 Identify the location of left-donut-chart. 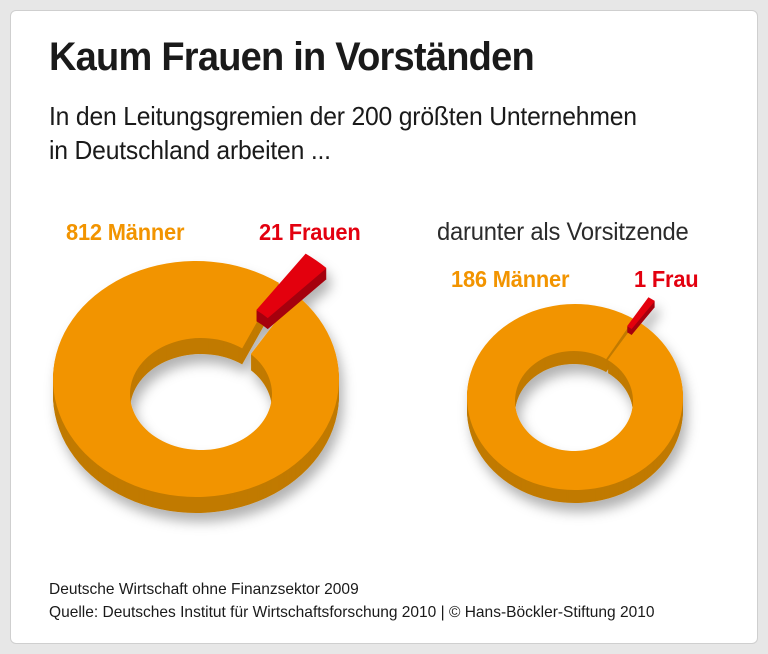
(196, 383).